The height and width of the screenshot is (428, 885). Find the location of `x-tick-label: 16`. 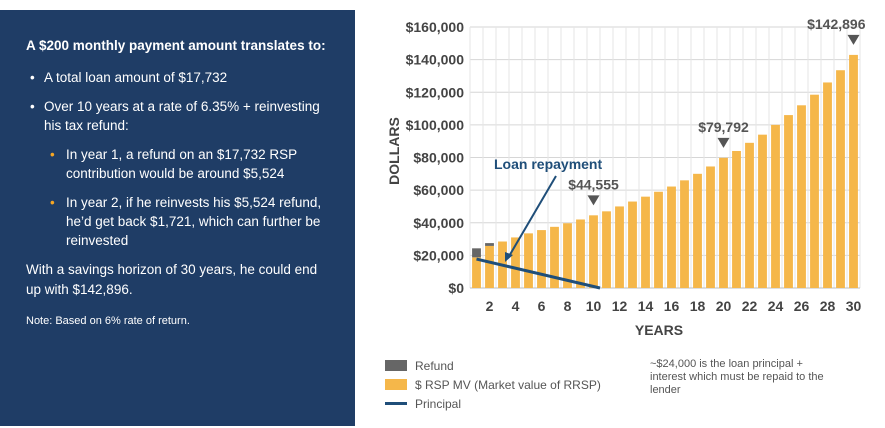

x-tick-label: 16 is located at coordinates (672, 306).